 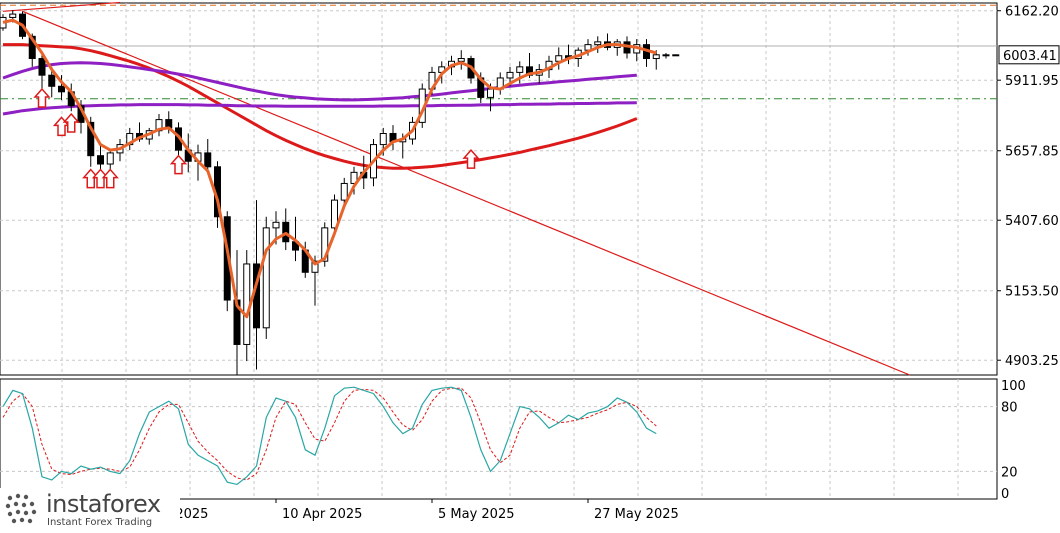 What do you see at coordinates (1032, 152) in the screenshot?
I see `price-tick-label: 5657.85` at bounding box center [1032, 152].